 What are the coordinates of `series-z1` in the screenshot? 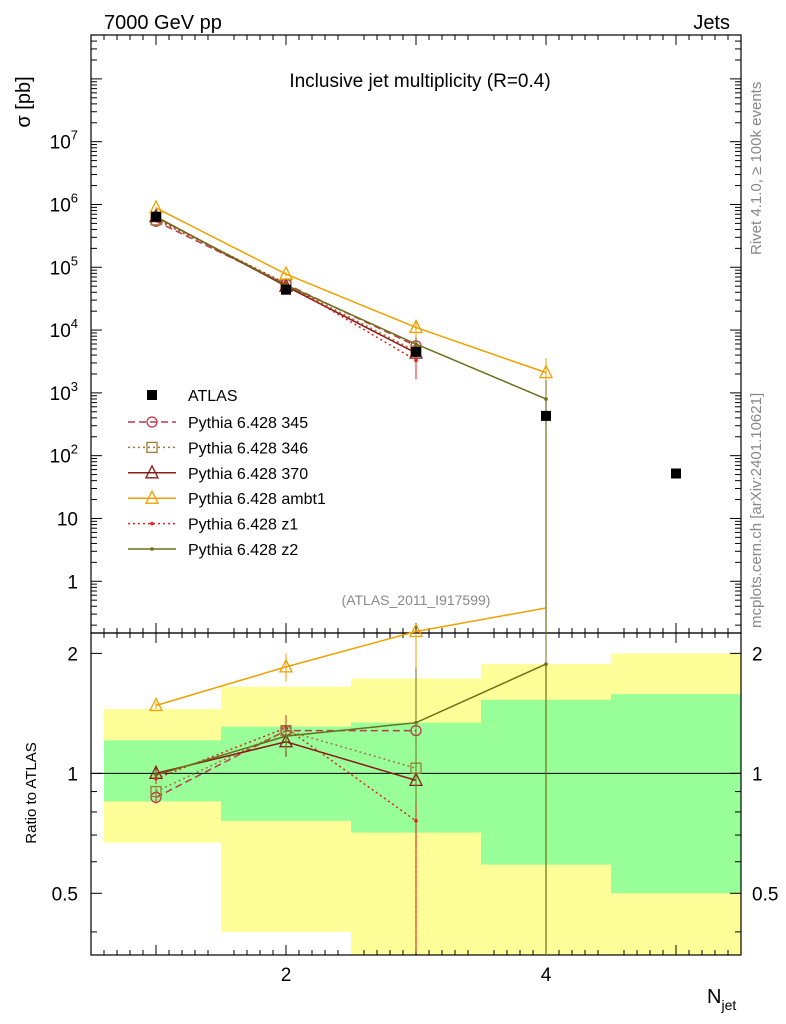 It's located at (286, 298).